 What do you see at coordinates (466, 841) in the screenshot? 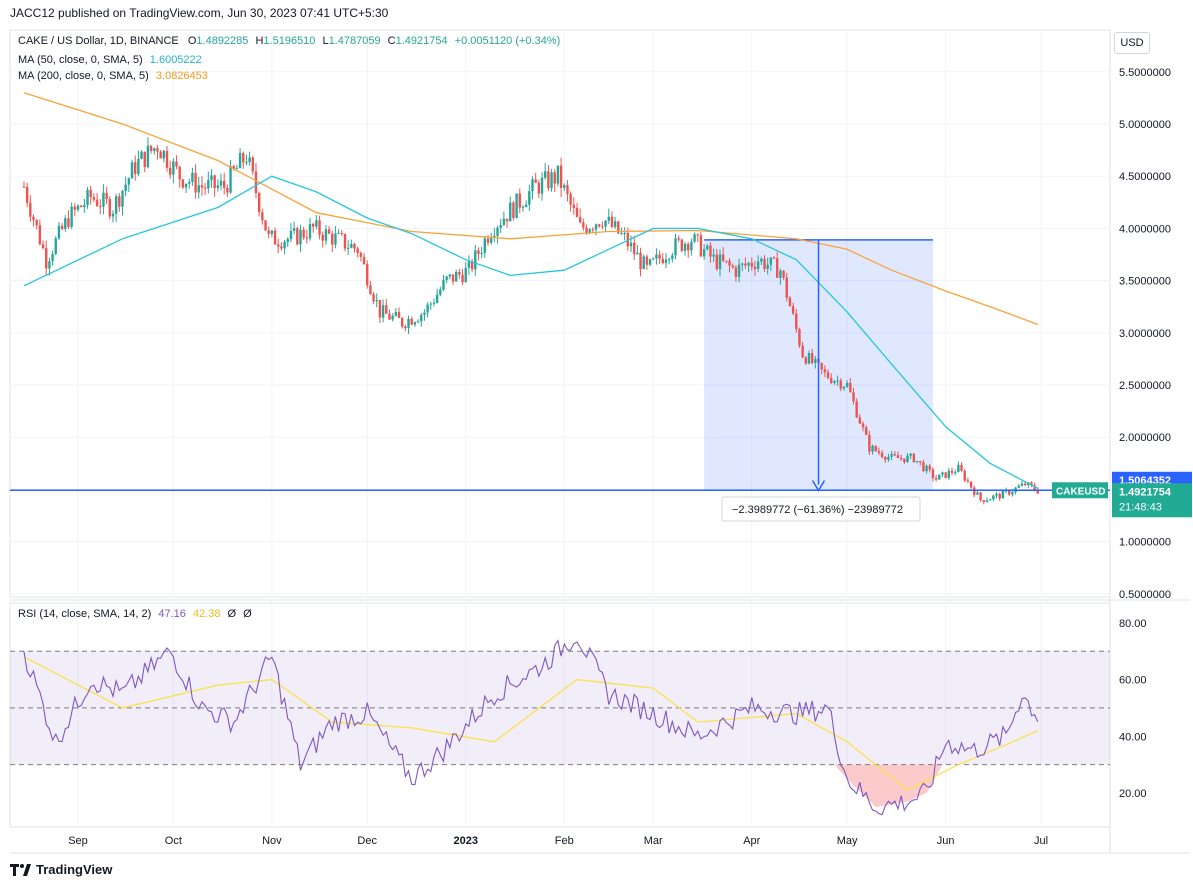
I see `time-tick-label: 2023` at bounding box center [466, 841].